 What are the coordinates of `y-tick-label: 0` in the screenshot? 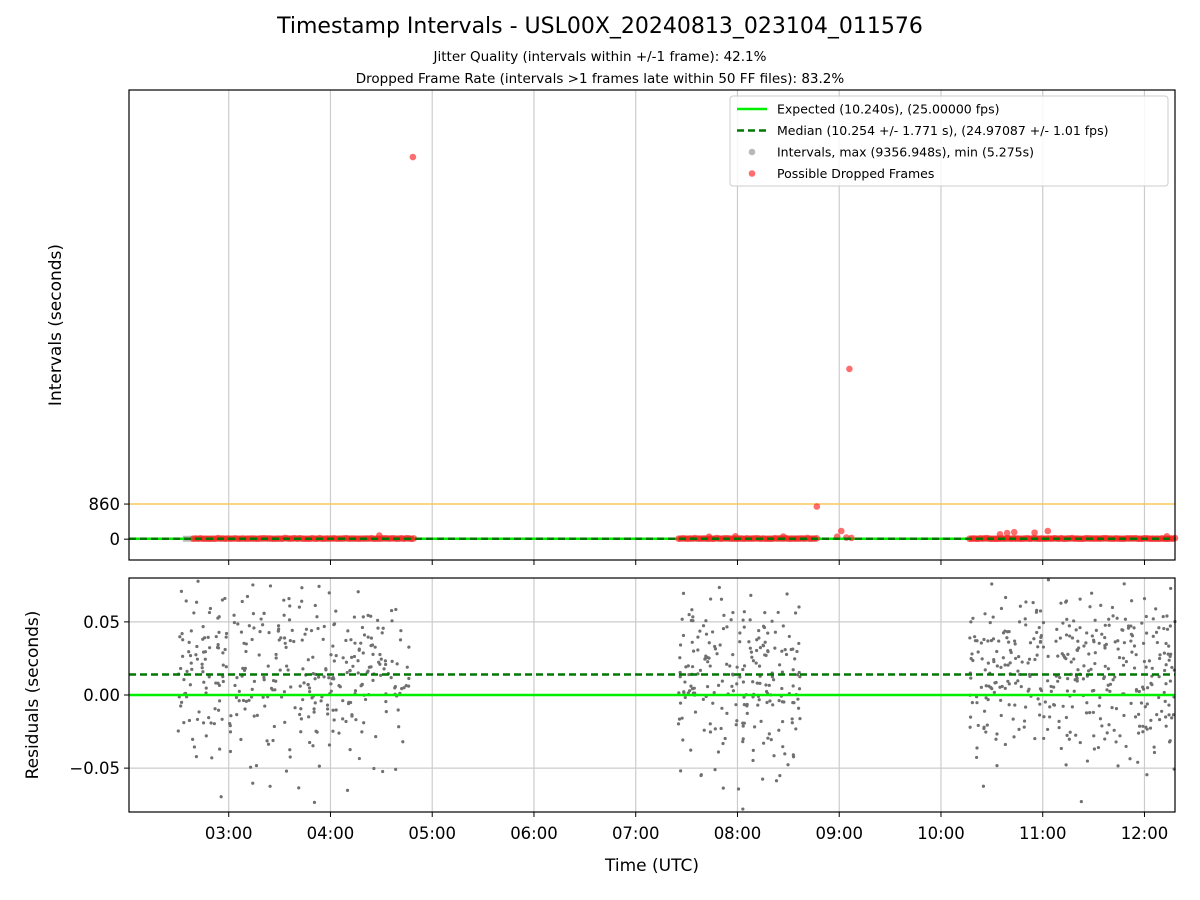 It's located at (115, 539).